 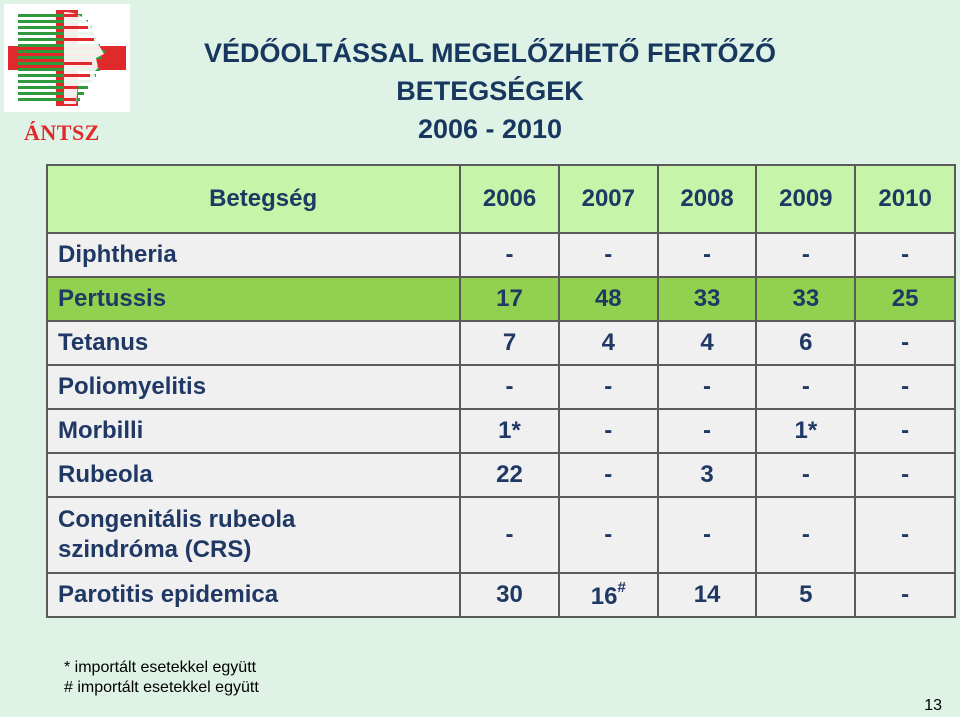 I want to click on disease-name-line-1: Congenitális rubeola, so click(x=177, y=519).